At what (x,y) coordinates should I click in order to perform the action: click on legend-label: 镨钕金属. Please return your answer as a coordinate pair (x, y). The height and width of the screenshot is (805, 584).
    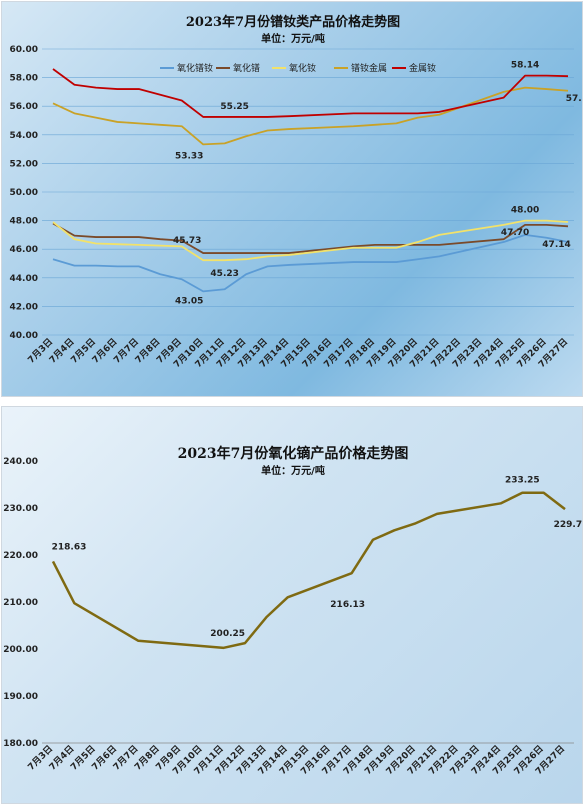
    Looking at the image, I should click on (369, 68).